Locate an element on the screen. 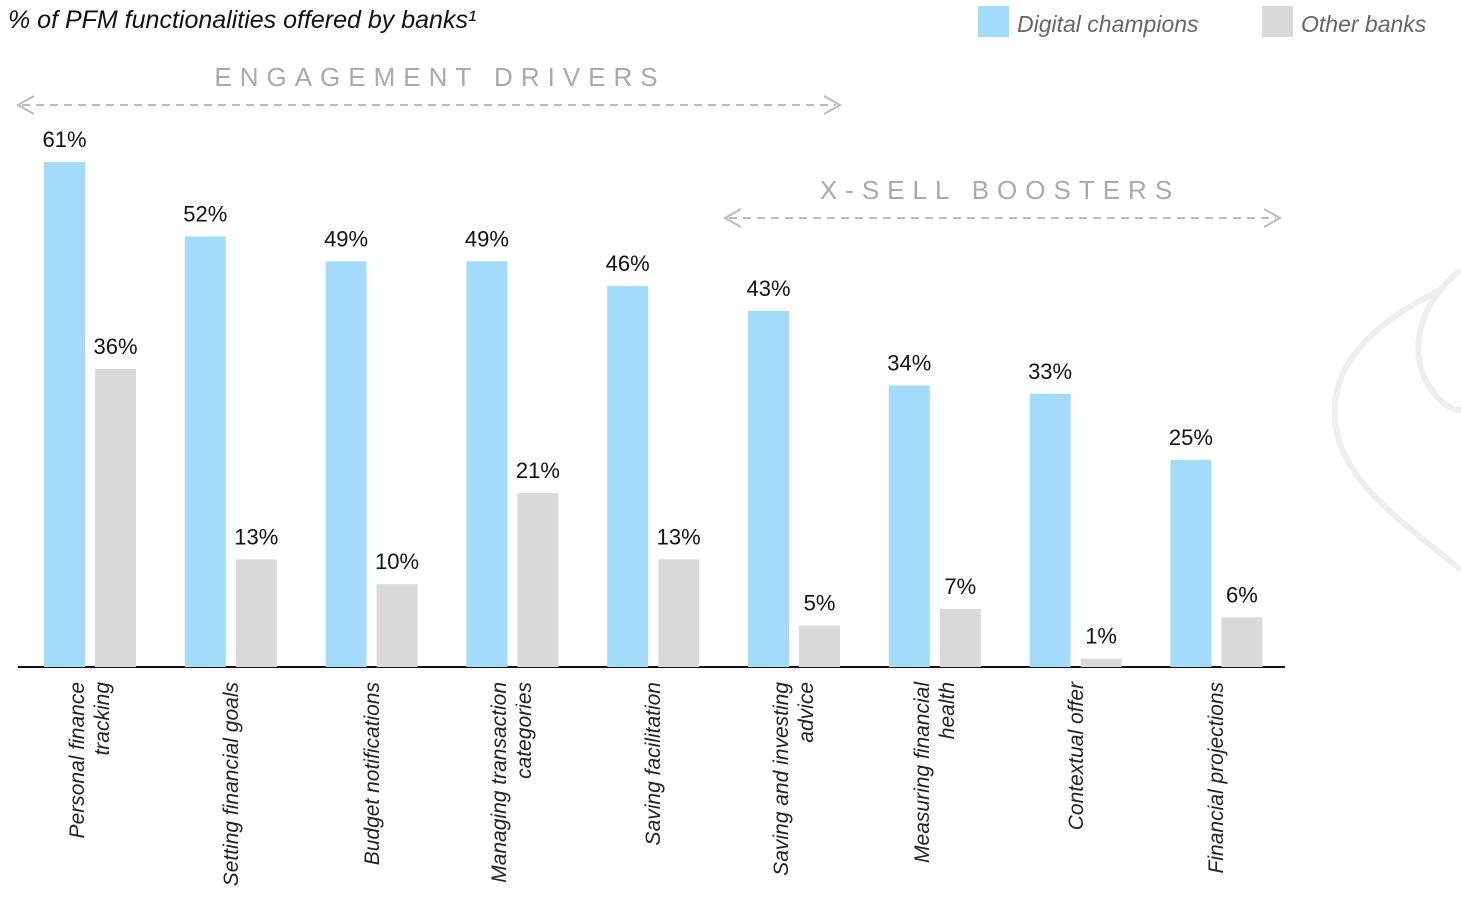 The height and width of the screenshot is (907, 1461). x-tick-label: Saving and investing advice is located at coordinates (794, 779).